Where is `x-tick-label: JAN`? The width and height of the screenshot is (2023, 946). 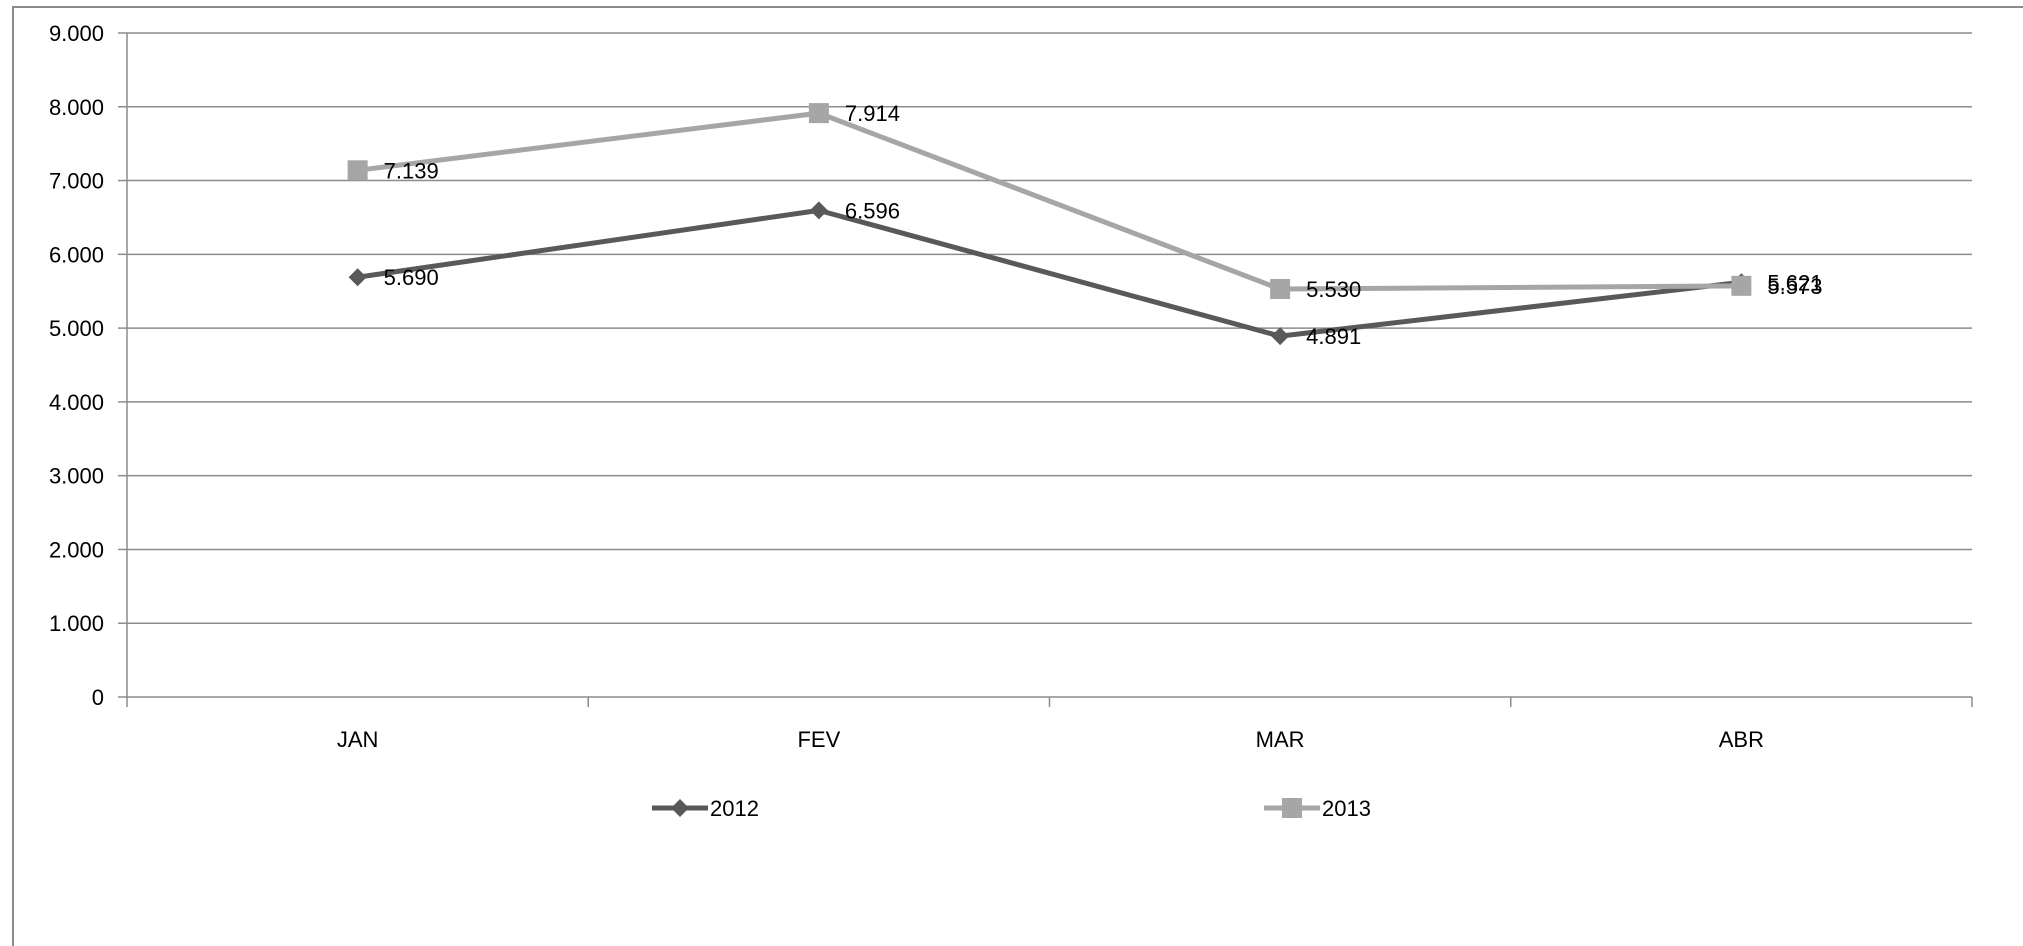
x-tick-label: JAN is located at coordinates (358, 739).